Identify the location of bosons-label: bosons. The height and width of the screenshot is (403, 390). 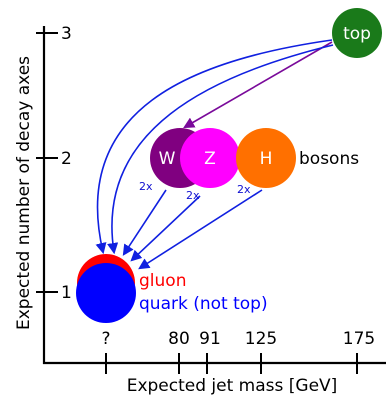
(329, 159).